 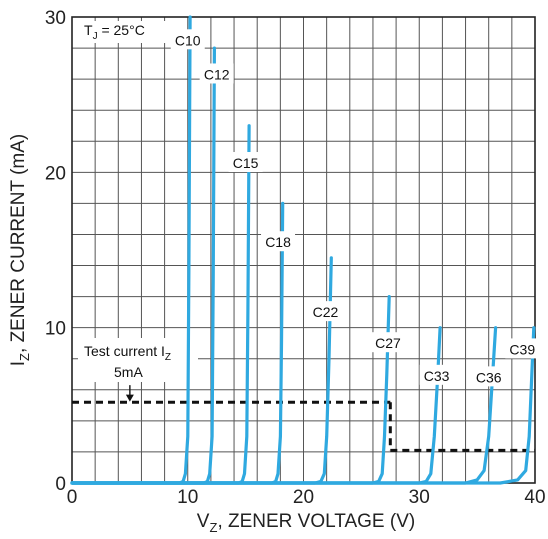 What do you see at coordinates (129, 398) in the screenshot?
I see `test-current-arrow-head` at bounding box center [129, 398].